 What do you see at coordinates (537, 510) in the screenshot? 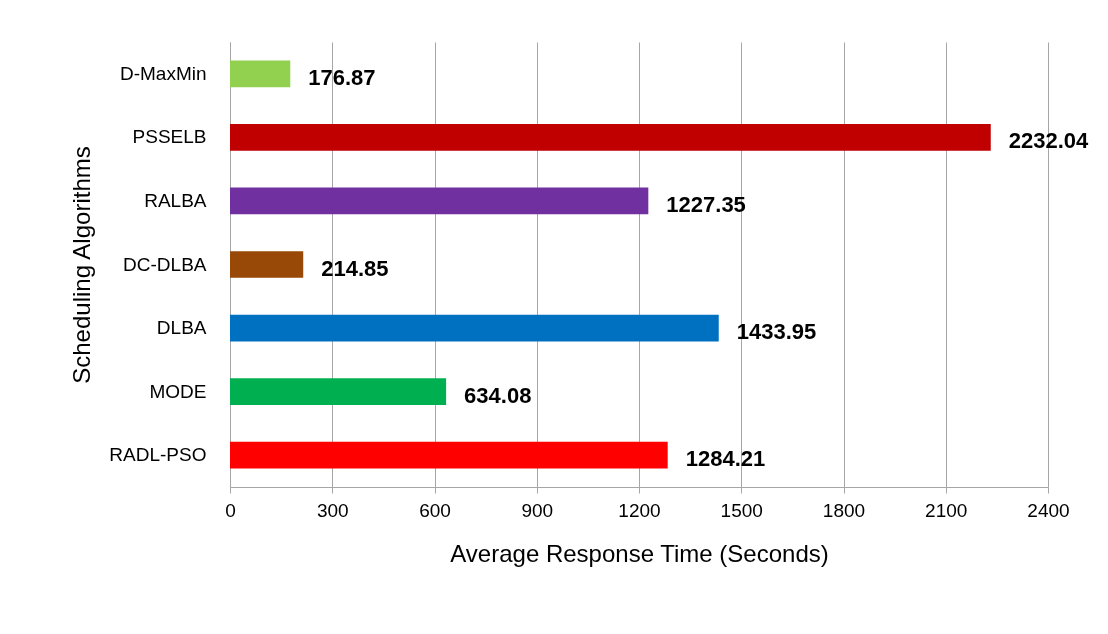
I see `x-tick-label: 900` at bounding box center [537, 510].